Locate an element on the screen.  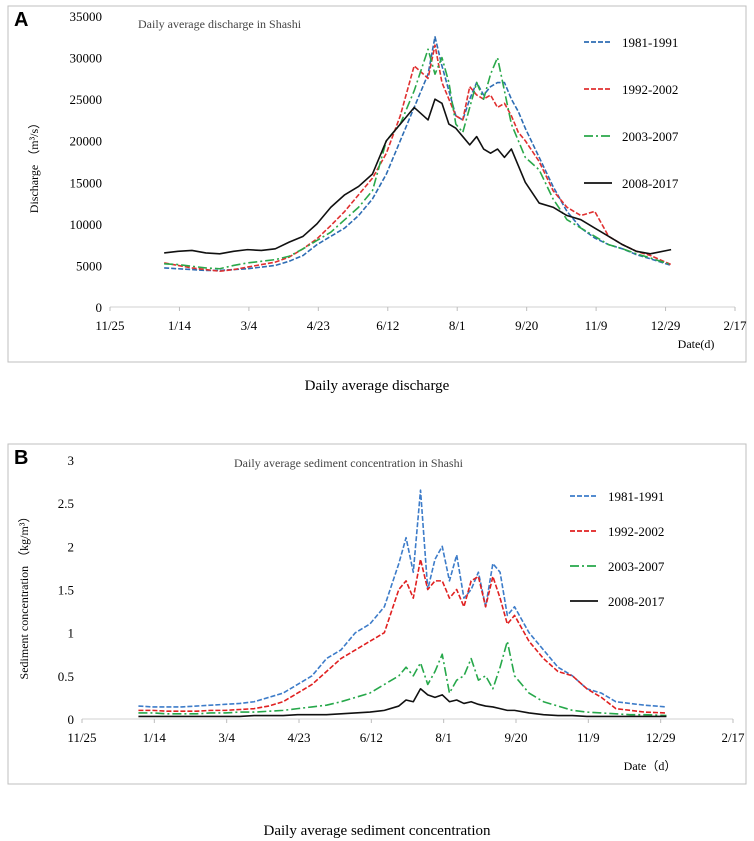
y-tick-label: 2 is located at coordinates (71, 546).